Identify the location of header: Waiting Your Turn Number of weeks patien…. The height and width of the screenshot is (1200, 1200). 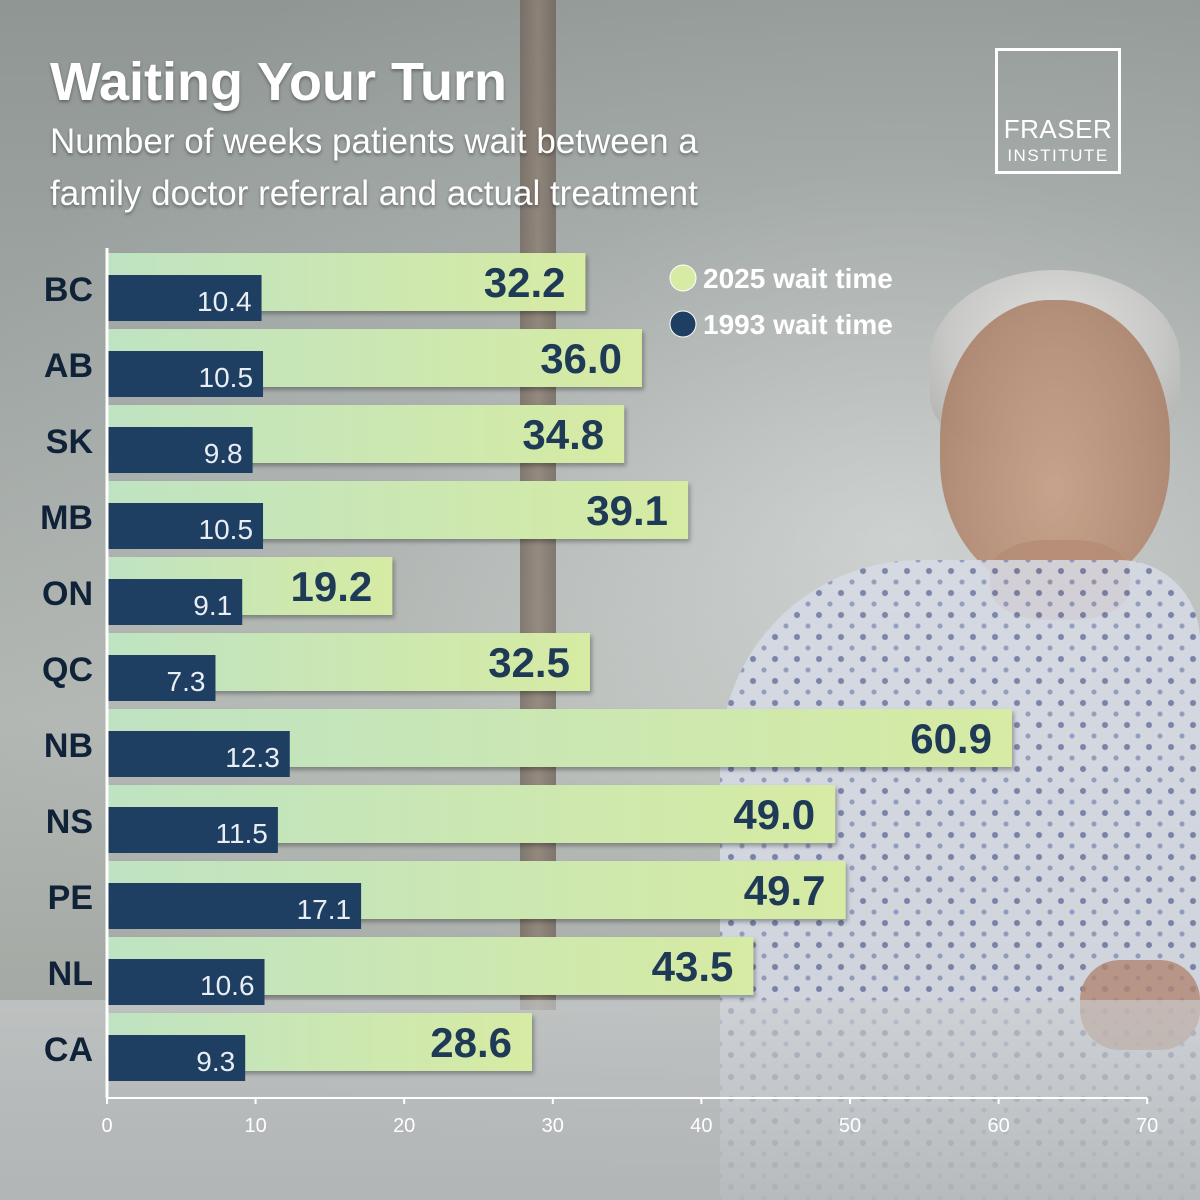
(374, 135).